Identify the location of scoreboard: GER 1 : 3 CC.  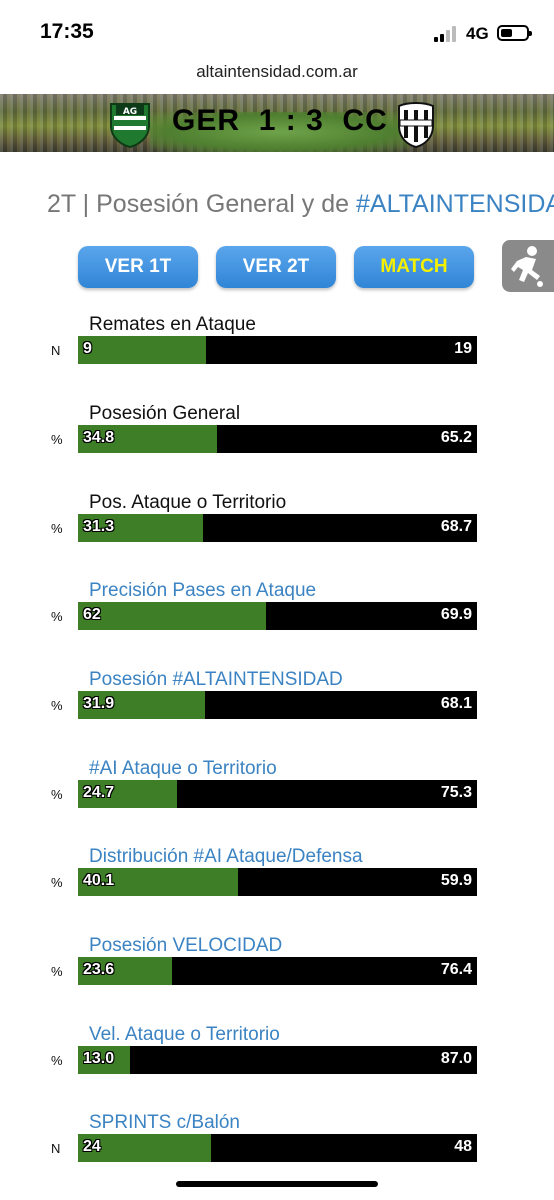
(280, 121).